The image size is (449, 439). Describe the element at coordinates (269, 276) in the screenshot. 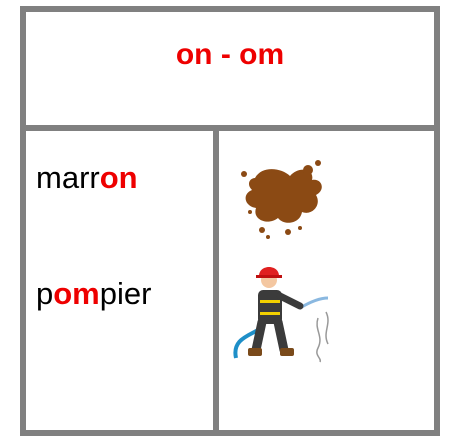

I see `helmet-brim` at that location.